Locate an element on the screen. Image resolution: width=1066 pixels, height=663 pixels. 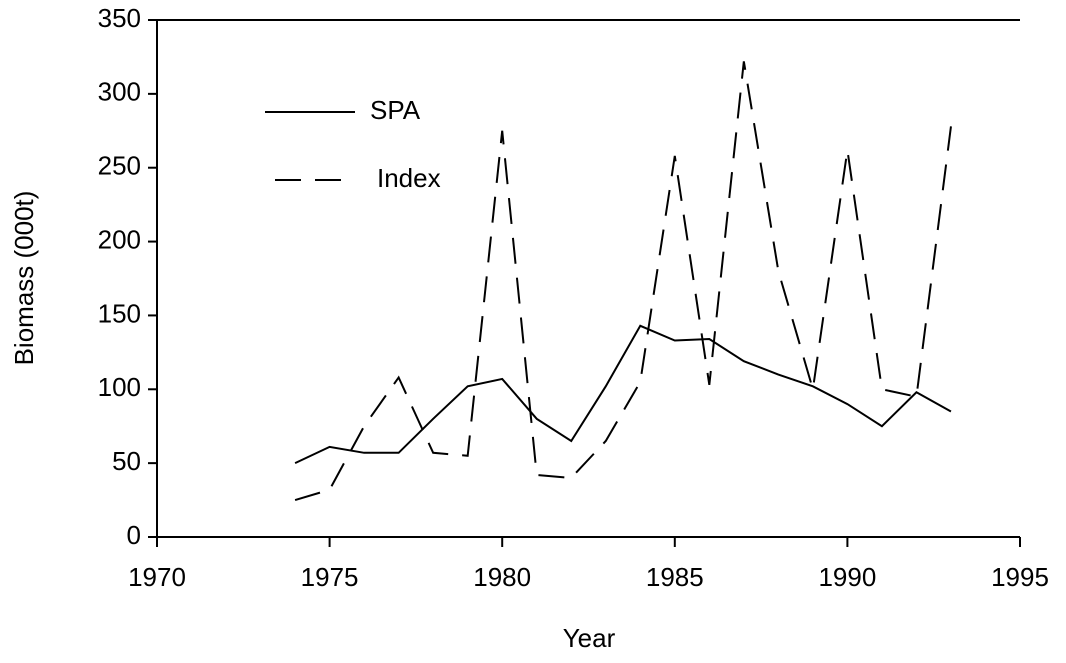
x-tick-label: 1995 is located at coordinates (1020, 577).